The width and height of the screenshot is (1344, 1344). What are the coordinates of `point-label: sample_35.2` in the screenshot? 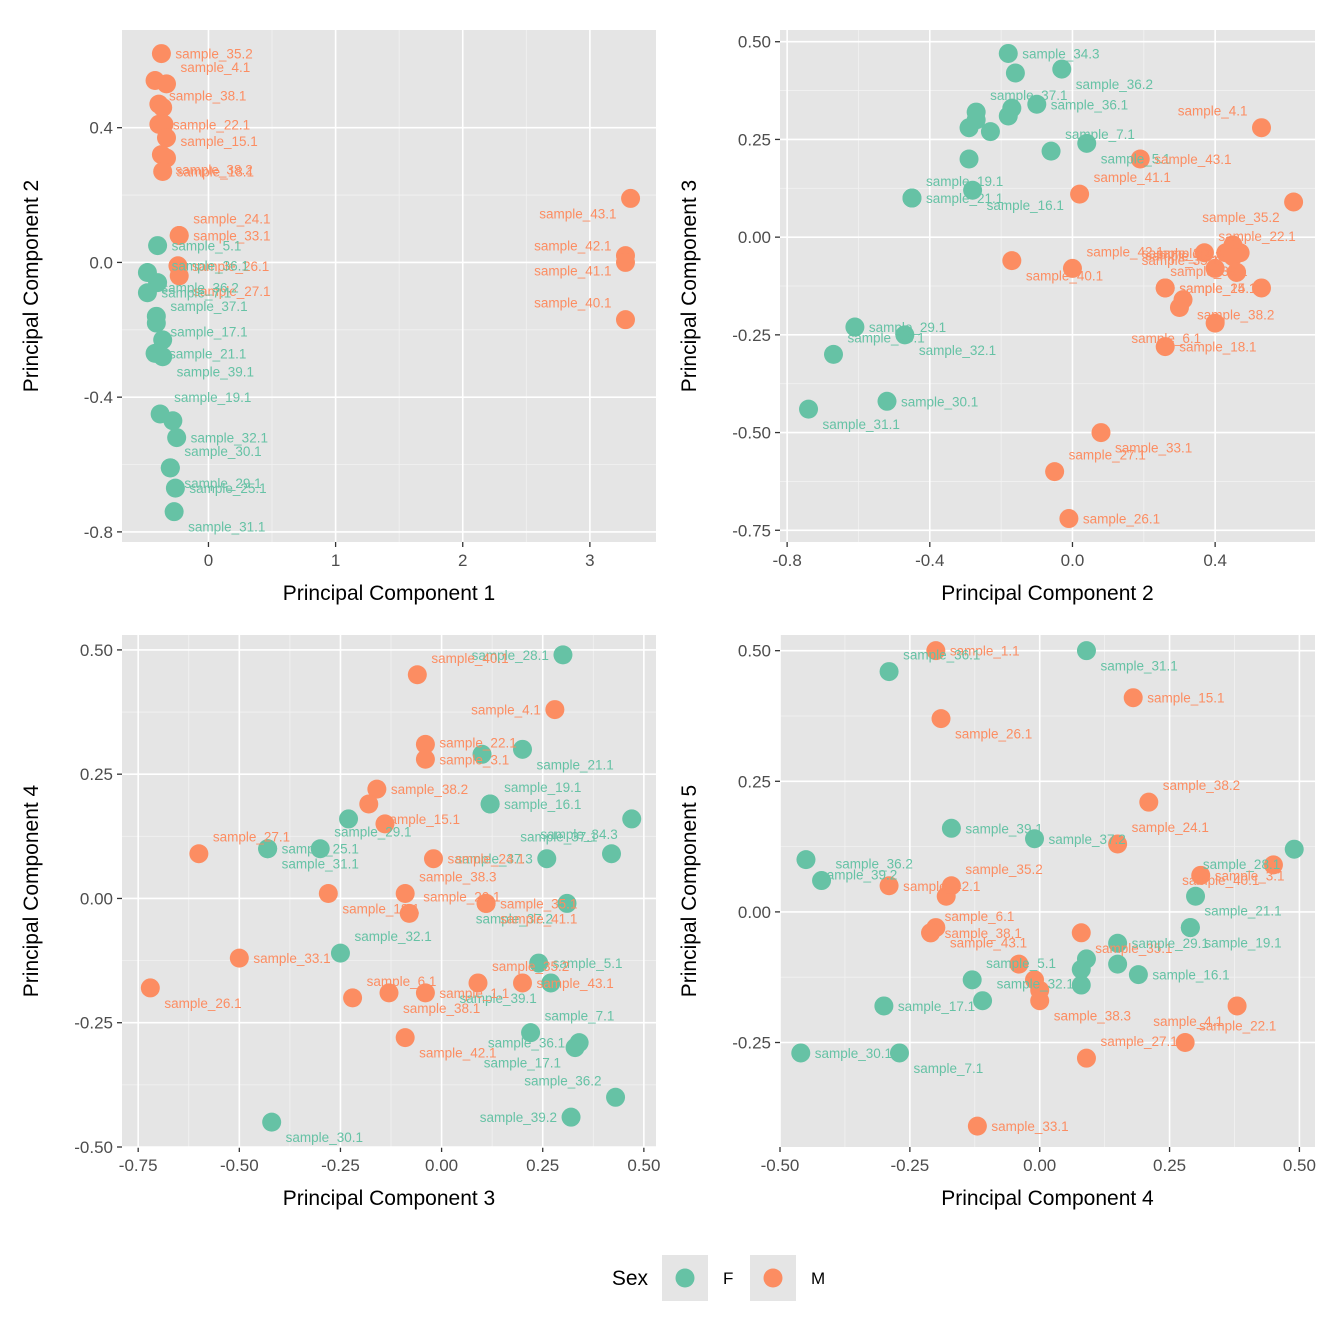 It's located at (1003, 869).